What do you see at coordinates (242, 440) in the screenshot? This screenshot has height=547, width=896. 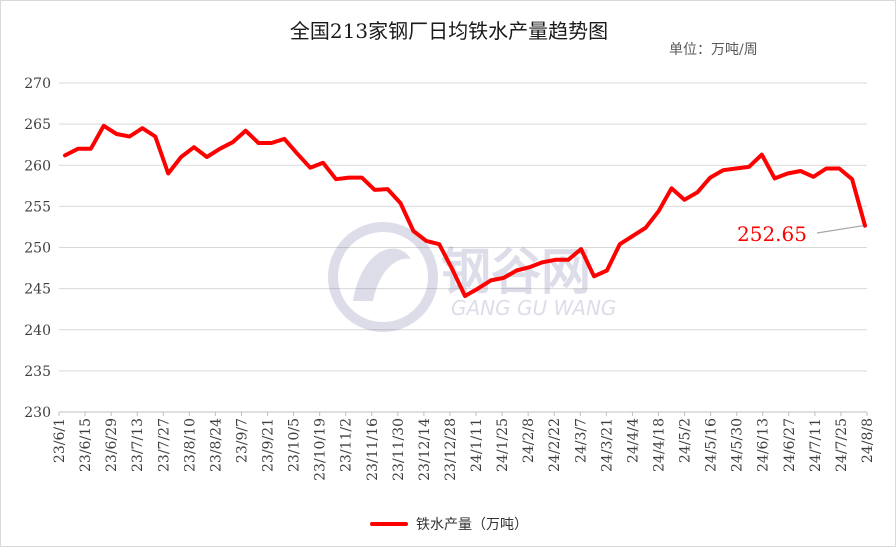 I see `x-tick-label-23/9/7: 23/9/7` at bounding box center [242, 440].